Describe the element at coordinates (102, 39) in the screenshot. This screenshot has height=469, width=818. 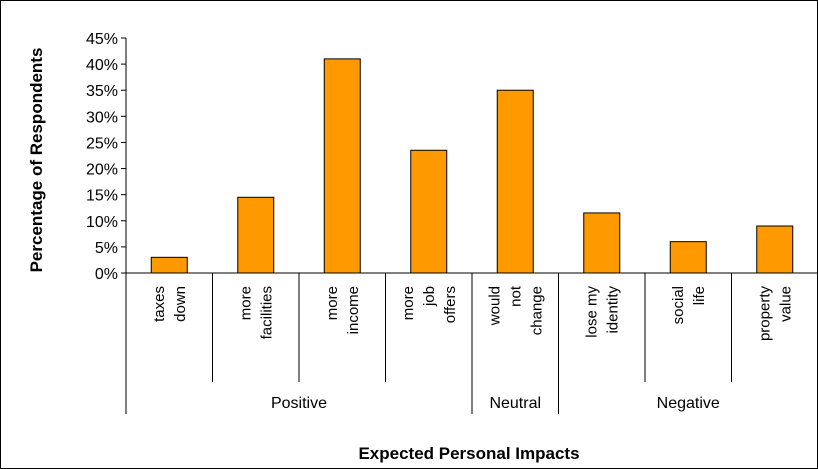
I see `y-tick-label: 45%` at that location.